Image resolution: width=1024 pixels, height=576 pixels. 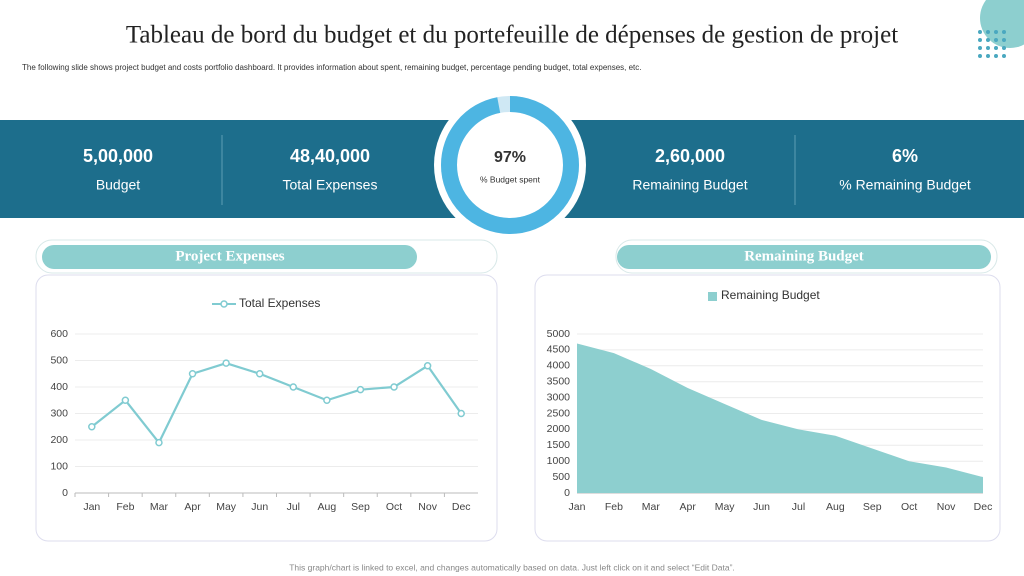 I want to click on donut-arc, so click(x=510, y=165).